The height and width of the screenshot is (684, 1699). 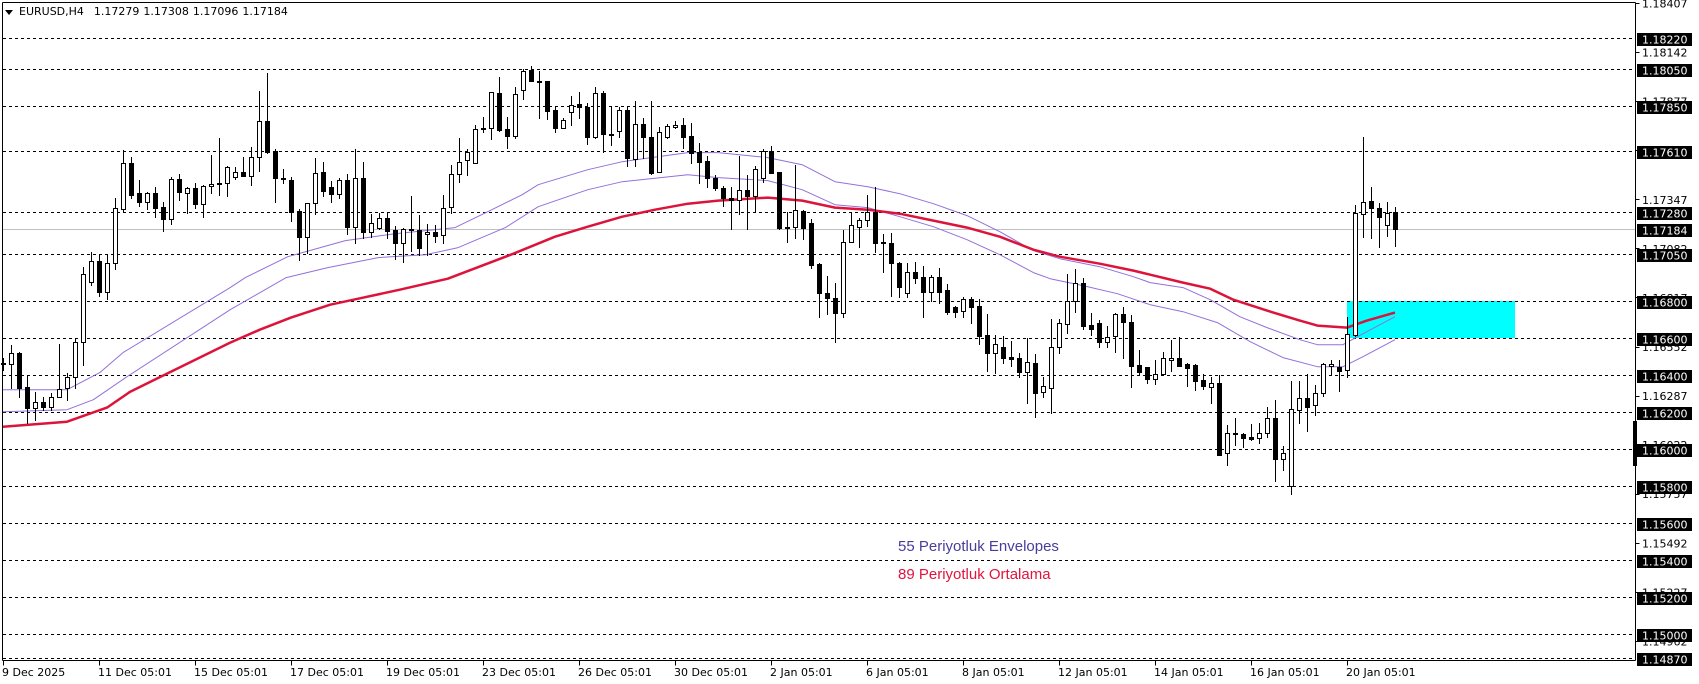 I want to click on price-level-label: 1.15000, so click(x=1664, y=636).